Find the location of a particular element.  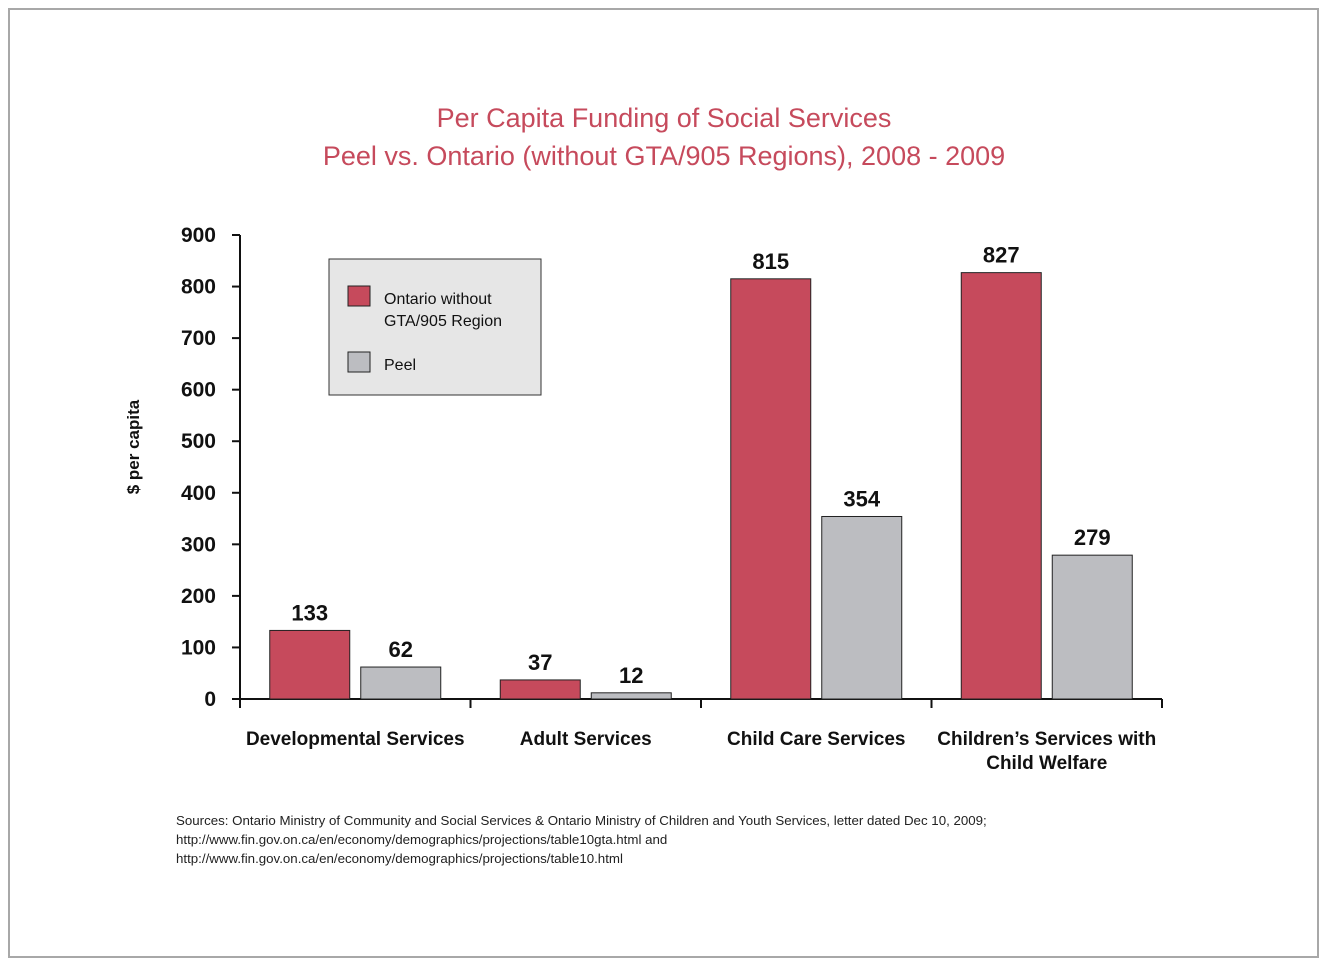

data-label: 37 is located at coordinates (540, 662).